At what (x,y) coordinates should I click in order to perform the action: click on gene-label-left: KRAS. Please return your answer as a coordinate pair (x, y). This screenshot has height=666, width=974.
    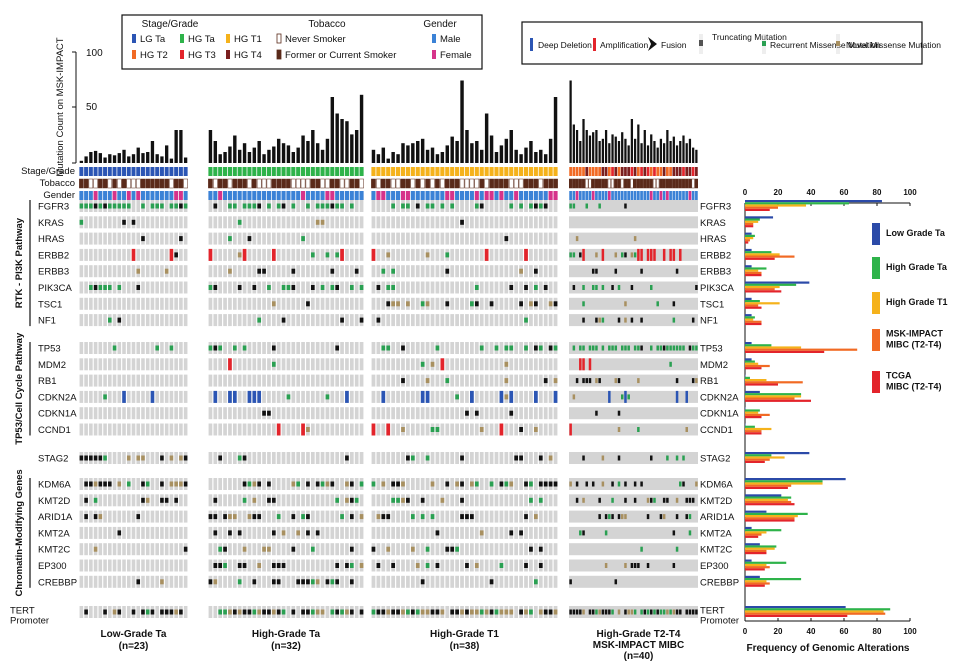
    Looking at the image, I should click on (51, 223).